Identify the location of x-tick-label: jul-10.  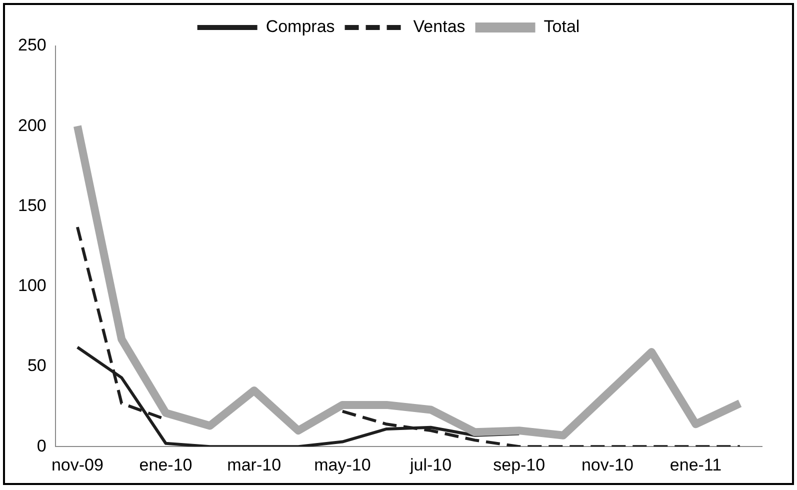
(430, 464).